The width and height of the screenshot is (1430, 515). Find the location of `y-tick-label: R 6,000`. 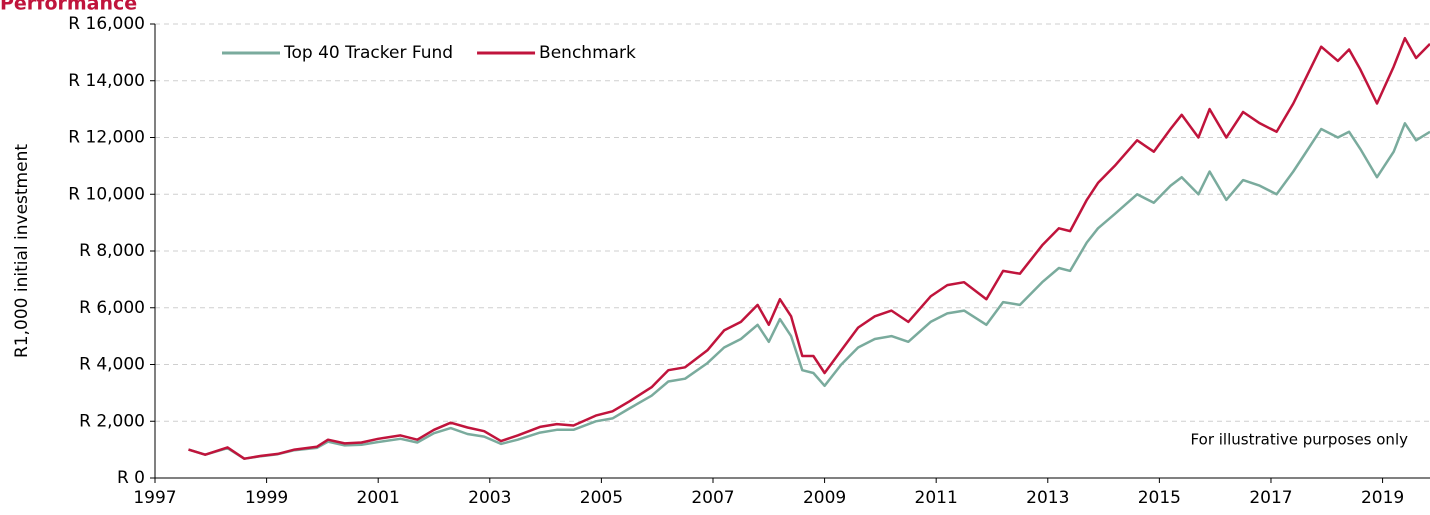

y-tick-label: R 6,000 is located at coordinates (112, 308).